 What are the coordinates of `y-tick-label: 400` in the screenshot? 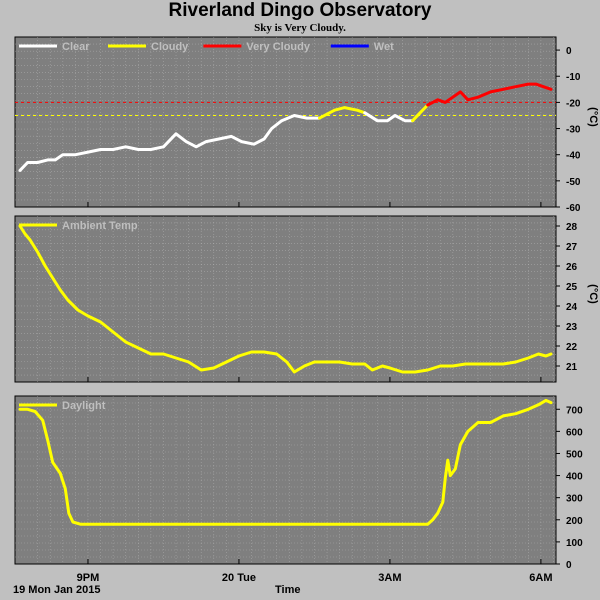 It's located at (574, 477).